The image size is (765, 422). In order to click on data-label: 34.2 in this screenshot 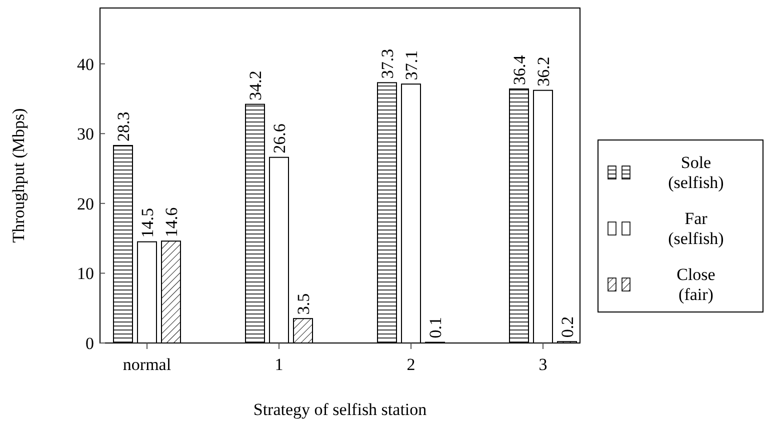, I will do `click(255, 85)`.